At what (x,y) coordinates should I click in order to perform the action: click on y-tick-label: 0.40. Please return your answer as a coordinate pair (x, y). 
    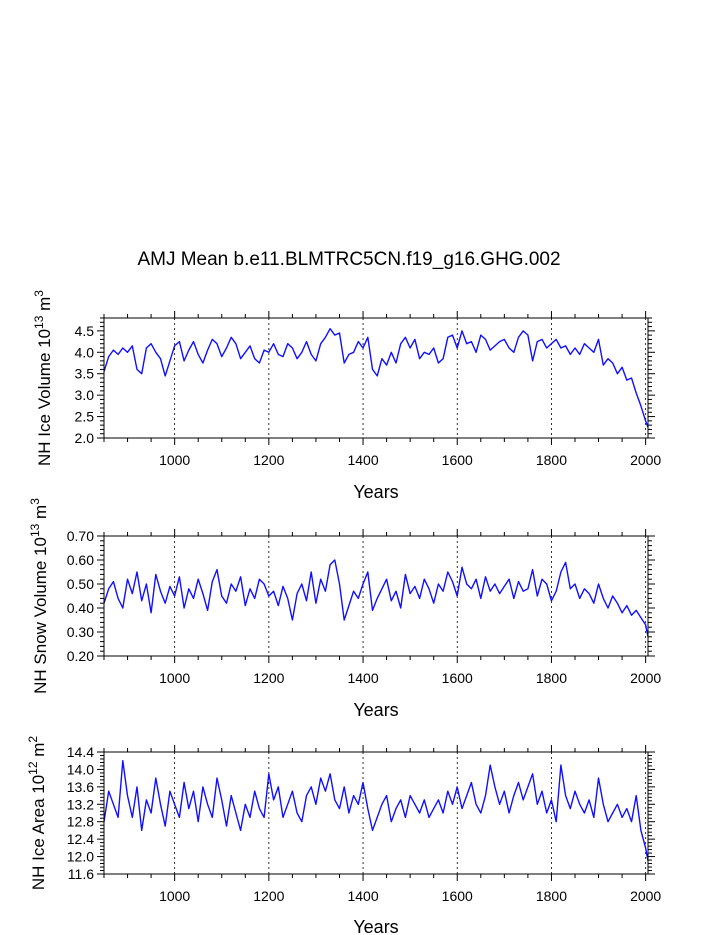
    Looking at the image, I should click on (80, 608).